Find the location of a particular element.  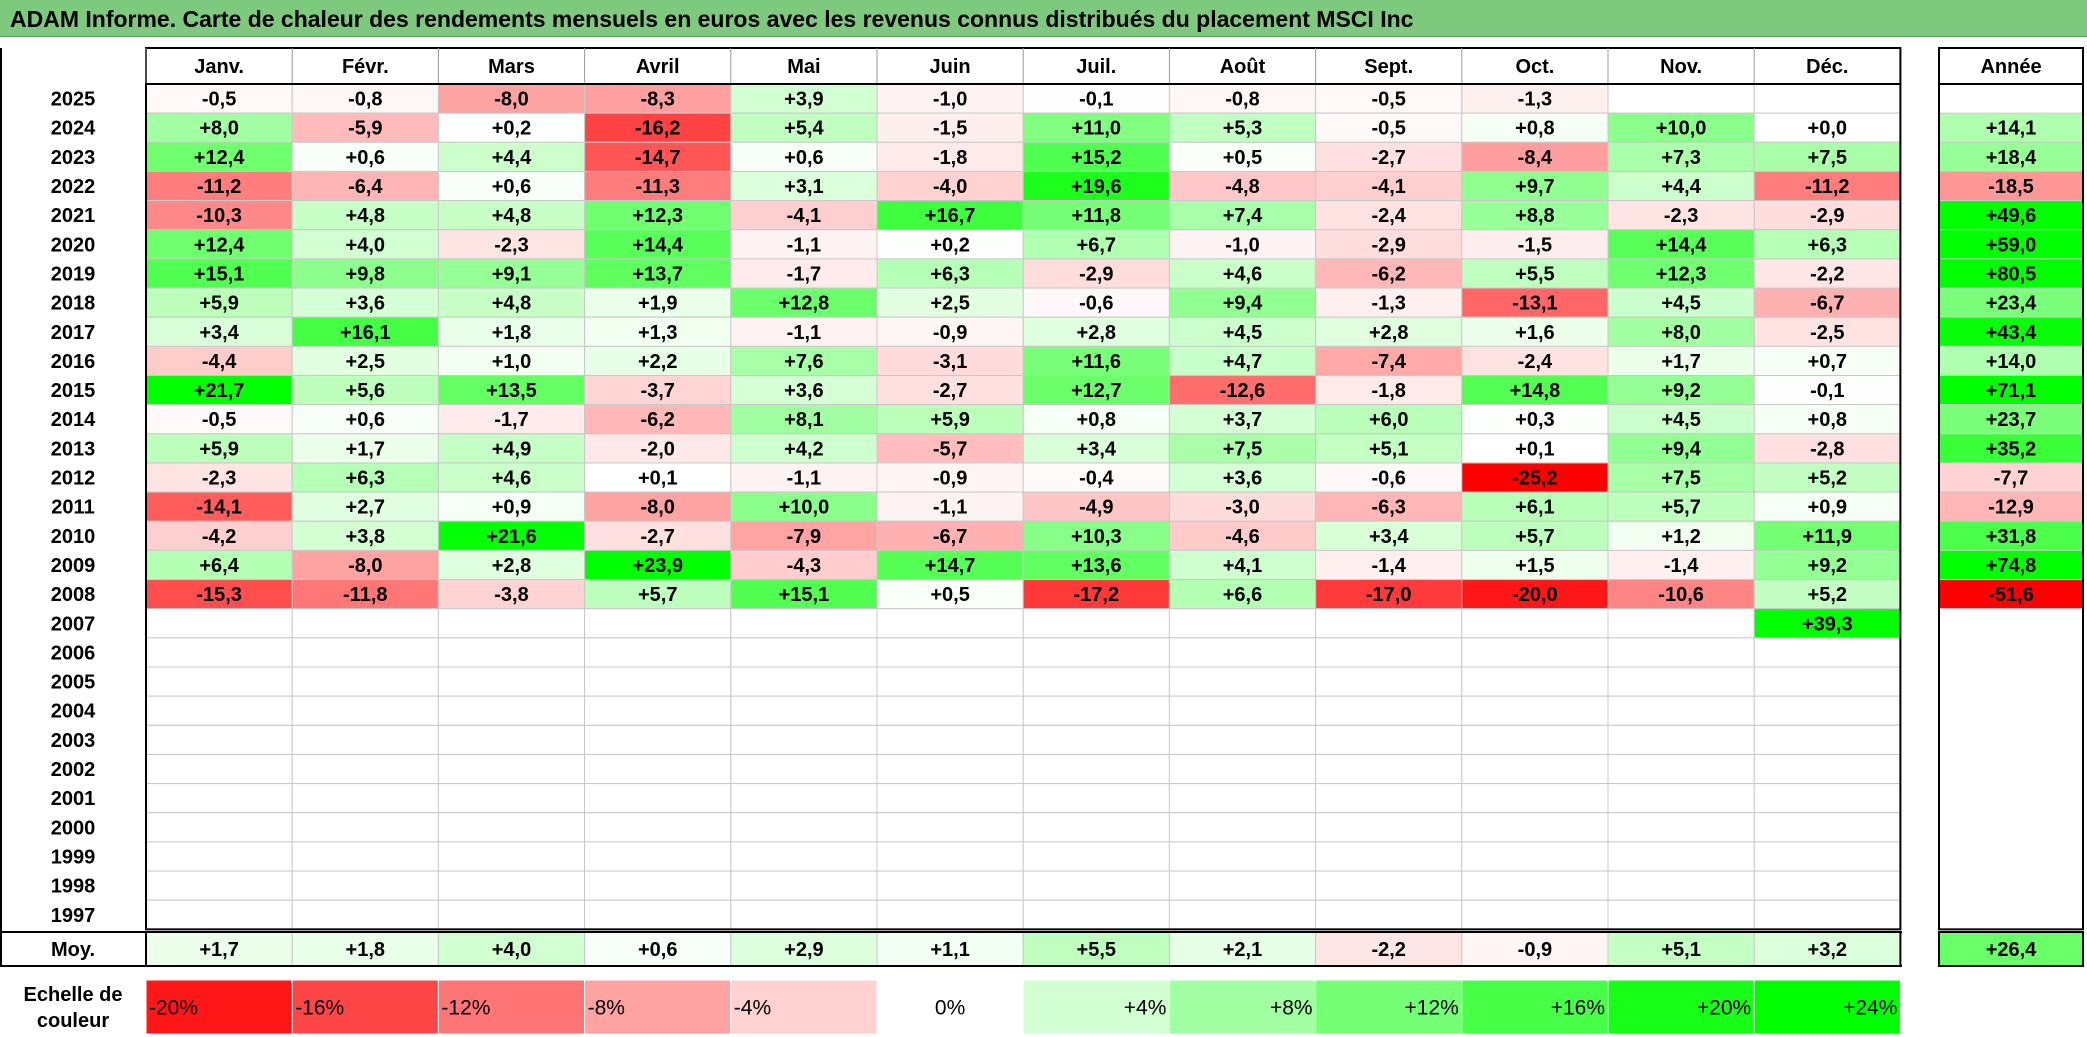

annual-value: +35,2 is located at coordinates (2011, 449).